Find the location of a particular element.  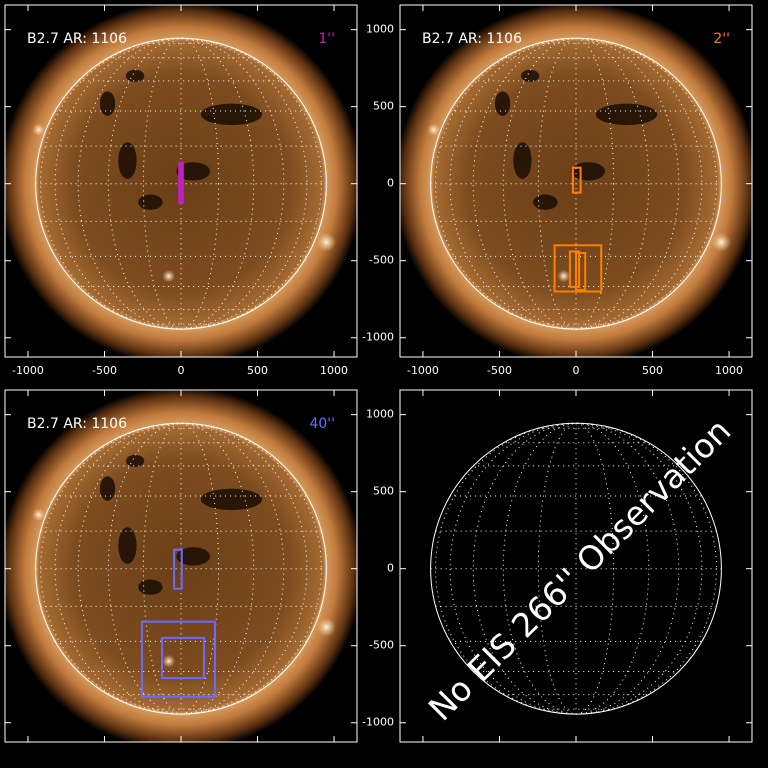

resolution-label: 2'' is located at coordinates (721, 39).